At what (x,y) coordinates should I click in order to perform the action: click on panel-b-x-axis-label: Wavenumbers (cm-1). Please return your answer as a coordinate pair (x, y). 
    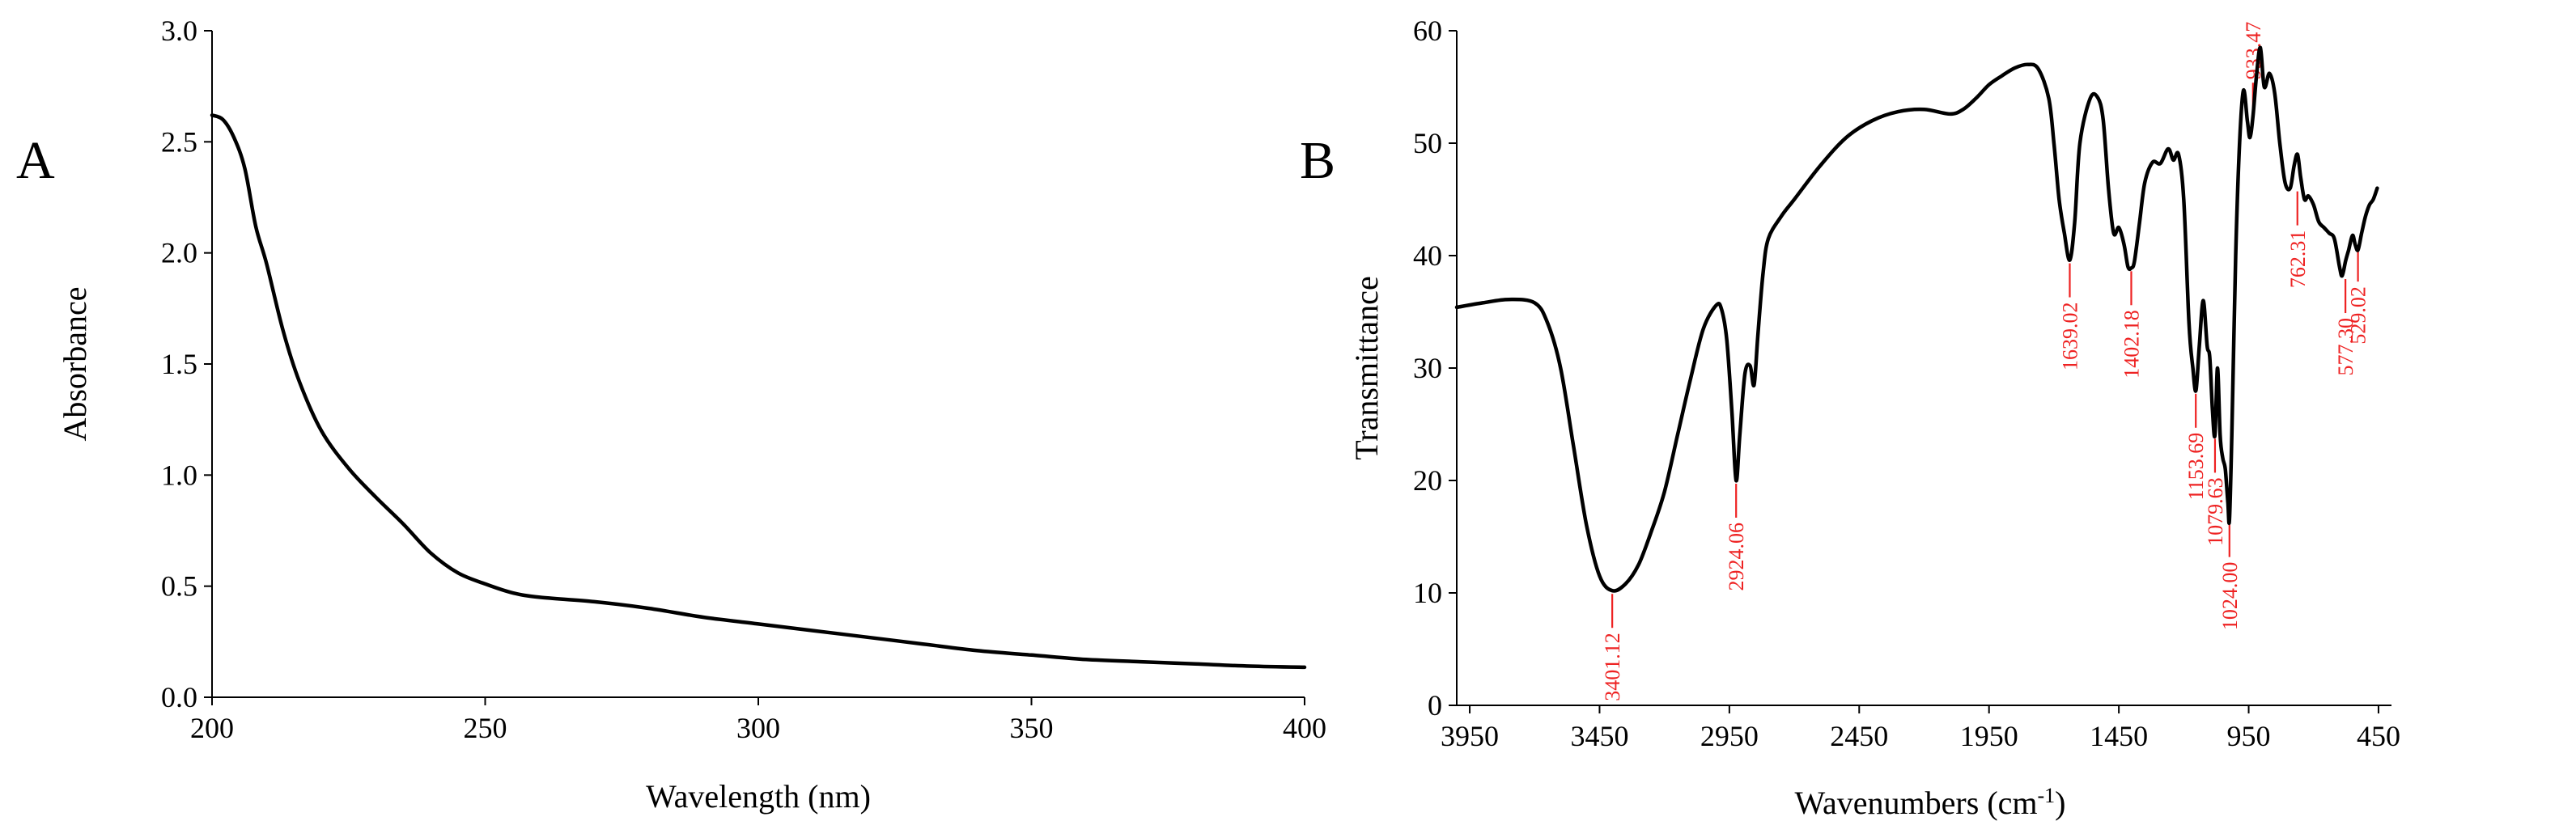
    Looking at the image, I should click on (1930, 802).